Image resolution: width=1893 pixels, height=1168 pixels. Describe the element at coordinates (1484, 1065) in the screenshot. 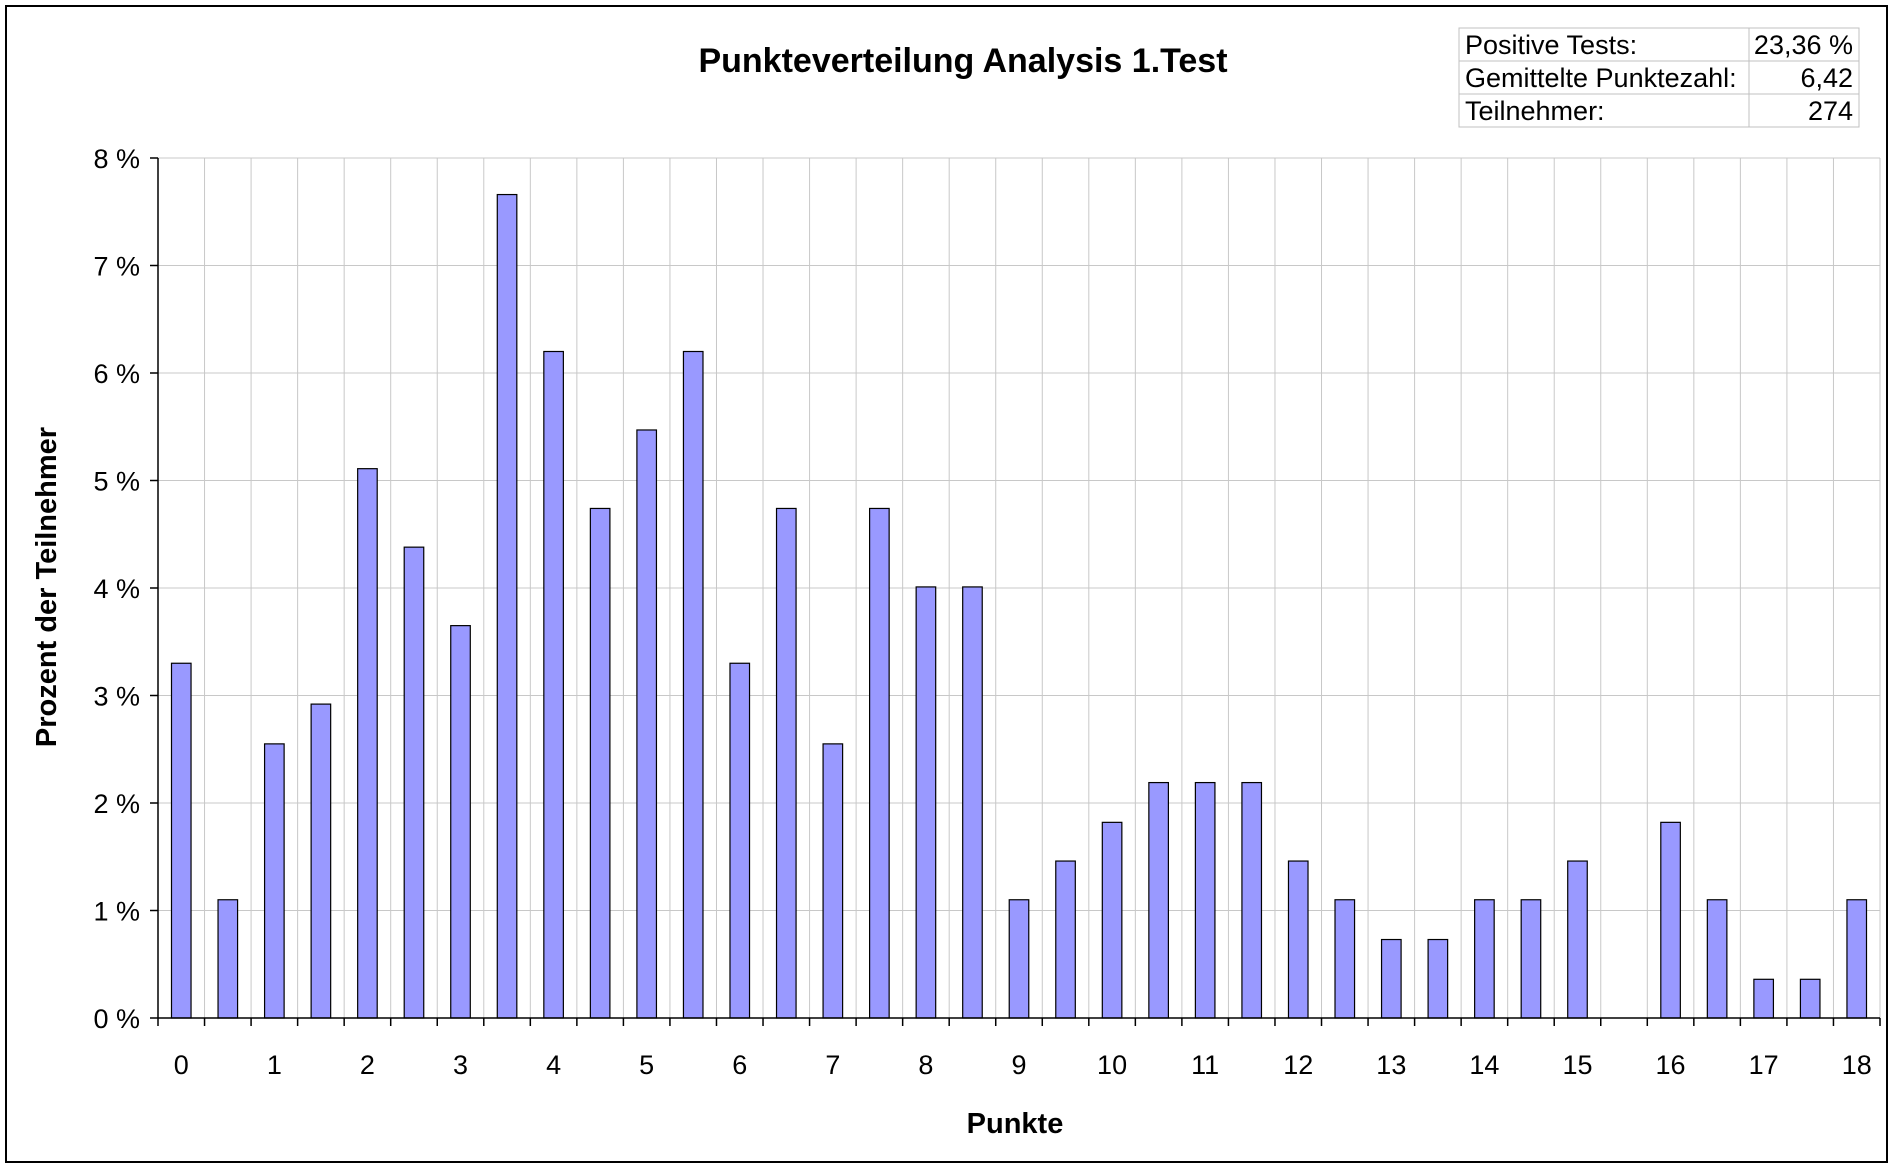

I see `x-tick-label: 14` at that location.